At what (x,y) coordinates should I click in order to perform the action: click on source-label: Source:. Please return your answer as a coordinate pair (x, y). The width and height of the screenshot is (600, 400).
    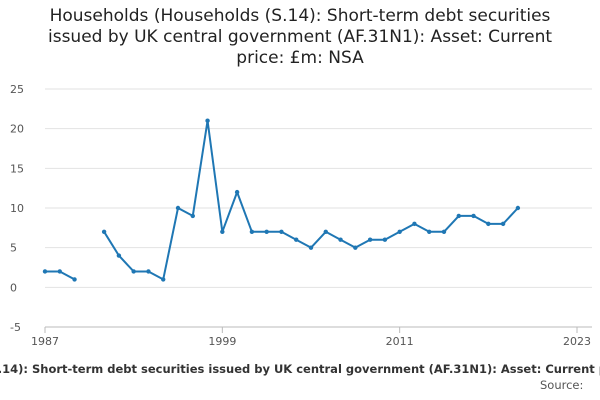
    Looking at the image, I should click on (562, 385).